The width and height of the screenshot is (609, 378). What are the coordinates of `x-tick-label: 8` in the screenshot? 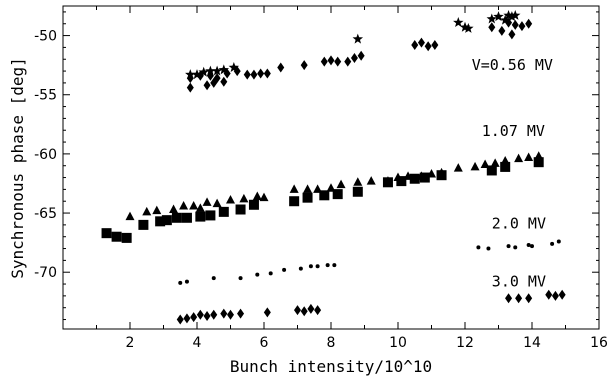 It's located at (331, 343).